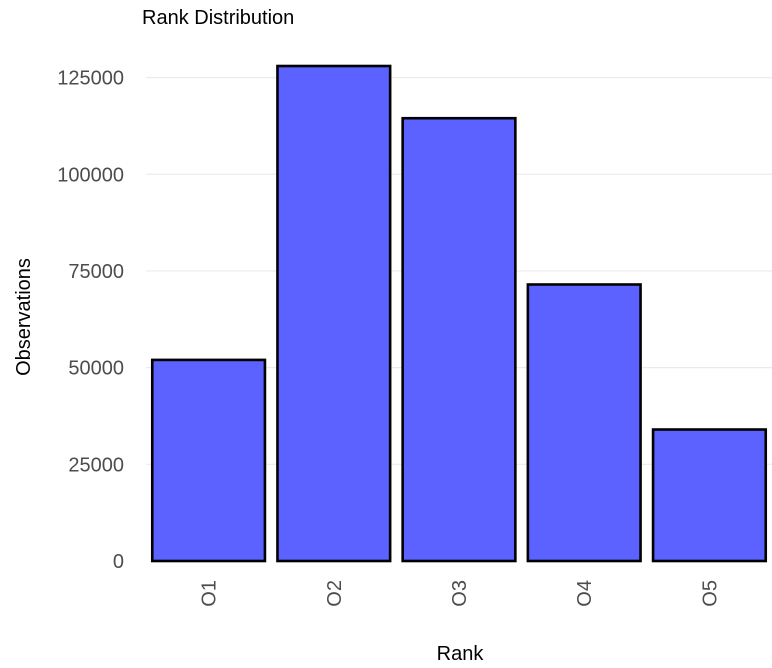 Image resolution: width=772 pixels, height=668 pixels. What do you see at coordinates (118, 562) in the screenshot?
I see `y-tick-label: 0` at bounding box center [118, 562].